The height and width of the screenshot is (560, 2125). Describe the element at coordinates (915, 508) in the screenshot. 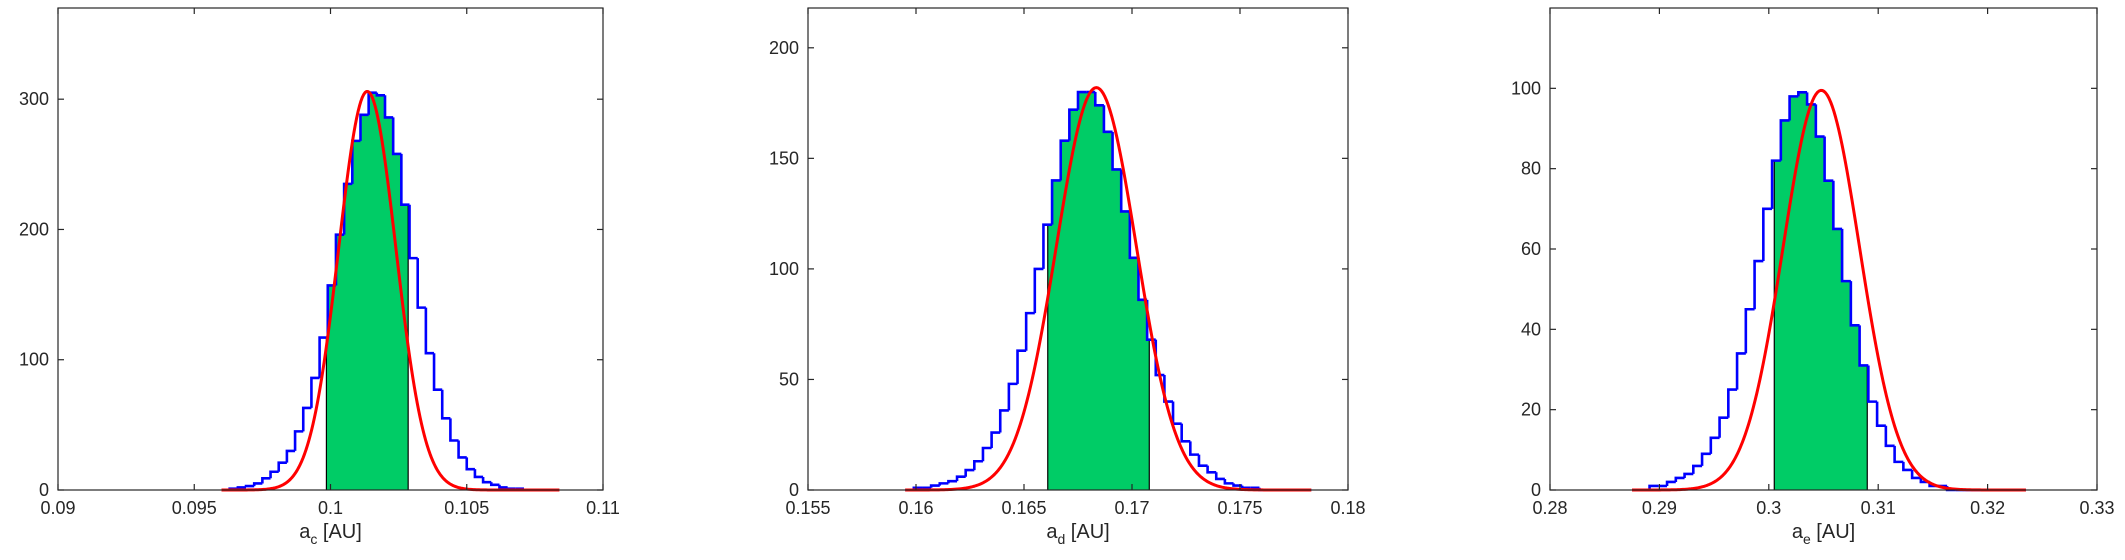

I see `x-tick-label: 0.16` at that location.